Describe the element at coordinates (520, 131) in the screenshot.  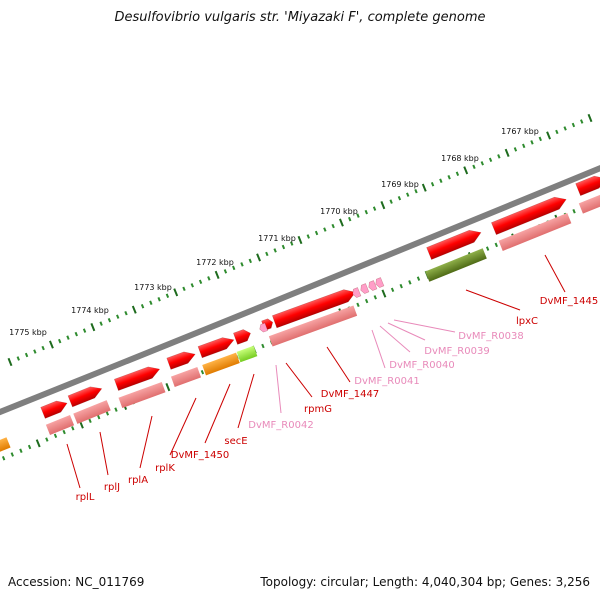
I see `scale-tick-label: 1767 kbp` at that location.